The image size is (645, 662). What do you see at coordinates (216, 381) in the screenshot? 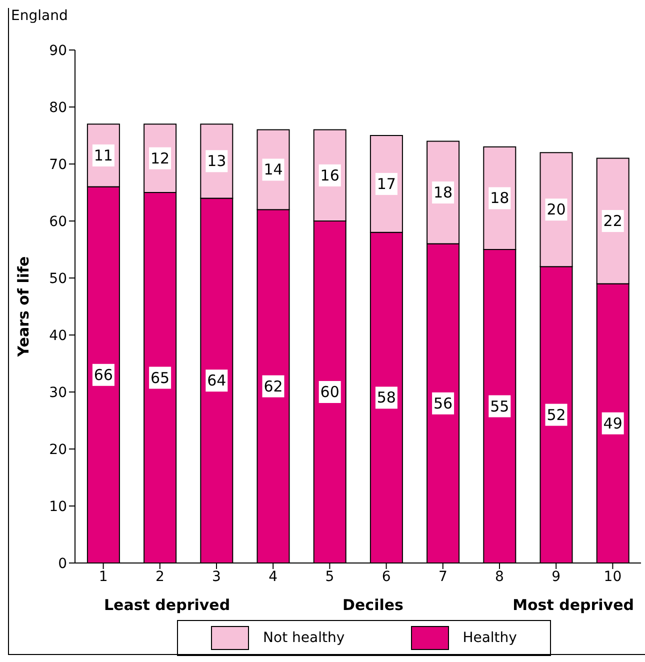
I see `data-label: 64` at bounding box center [216, 381].